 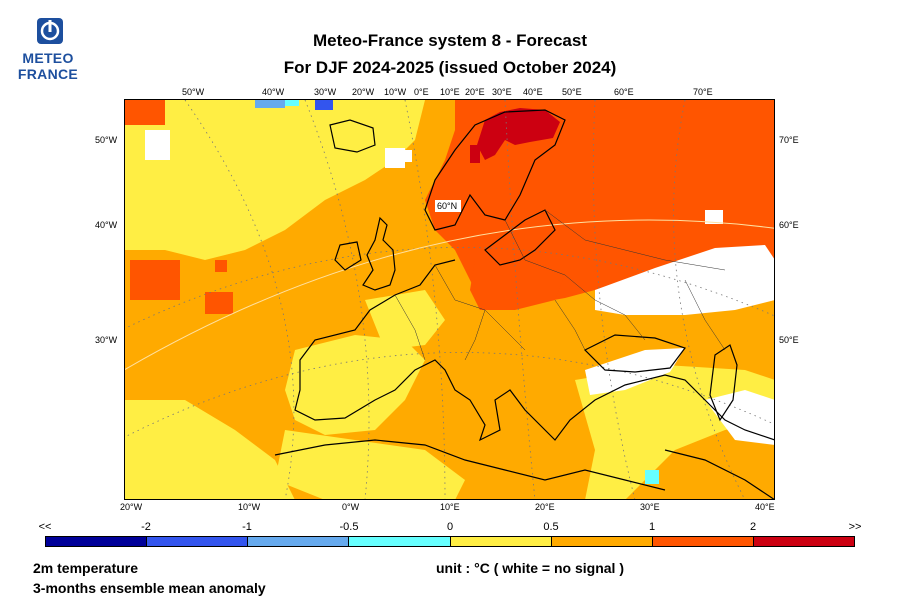 What do you see at coordinates (145, 112) in the screenshot?
I see `red-anomaly-northwest` at bounding box center [145, 112].